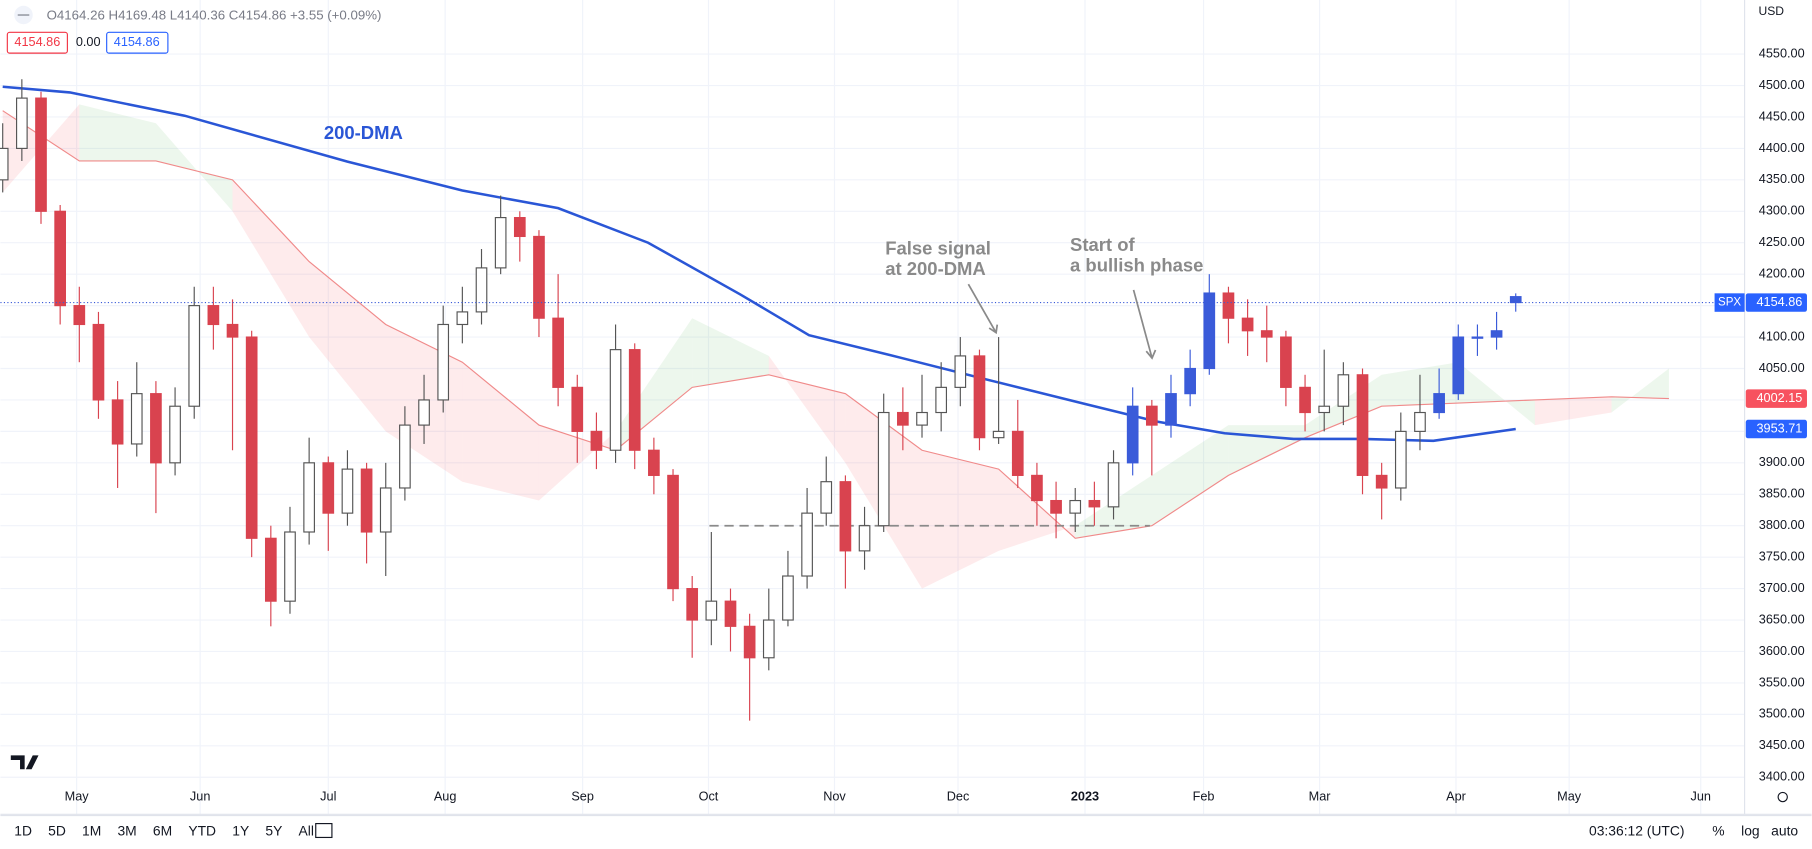 The image size is (1812, 849). Describe the element at coordinates (1136, 265) in the screenshot. I see `annotation-line: a bullish phase` at that location.